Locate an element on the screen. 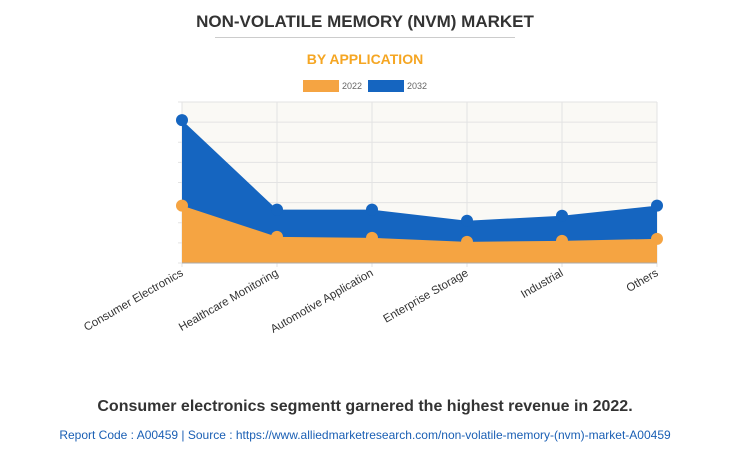 This screenshot has height=453, width=730. legend-label: 2032 is located at coordinates (417, 86).